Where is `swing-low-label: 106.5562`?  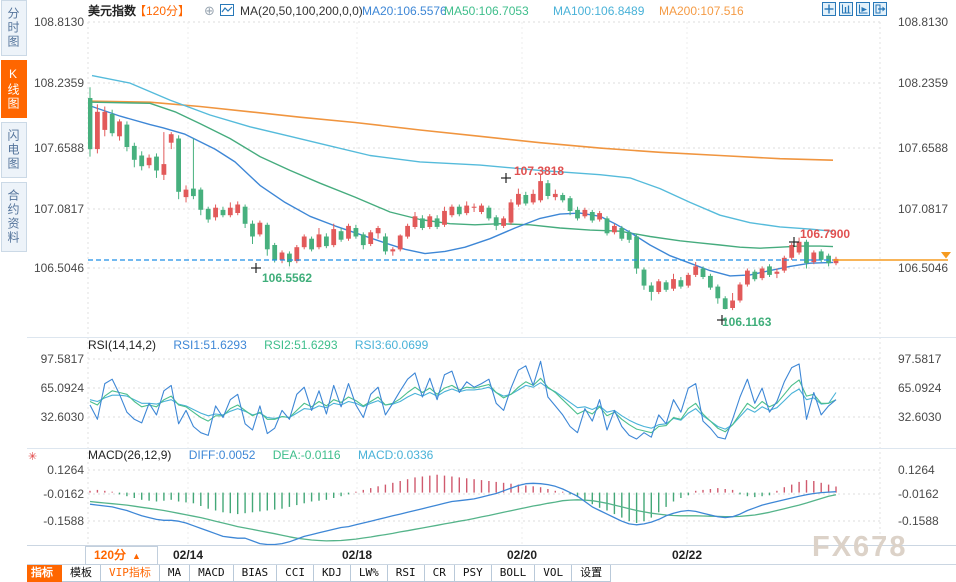 swing-low-label: 106.5562 is located at coordinates (287, 278).